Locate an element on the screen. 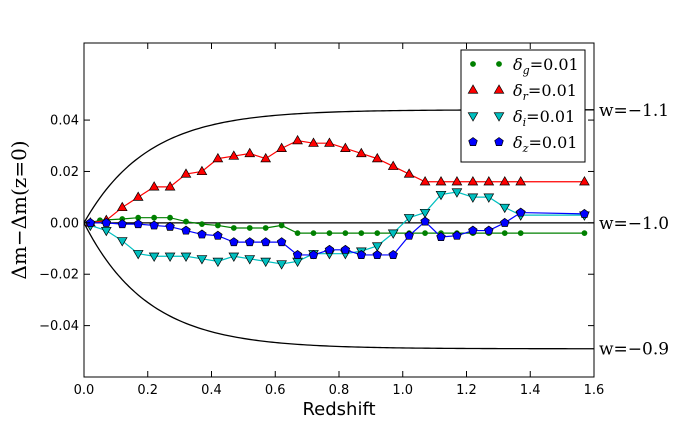  series-z is located at coordinates (337, 233).